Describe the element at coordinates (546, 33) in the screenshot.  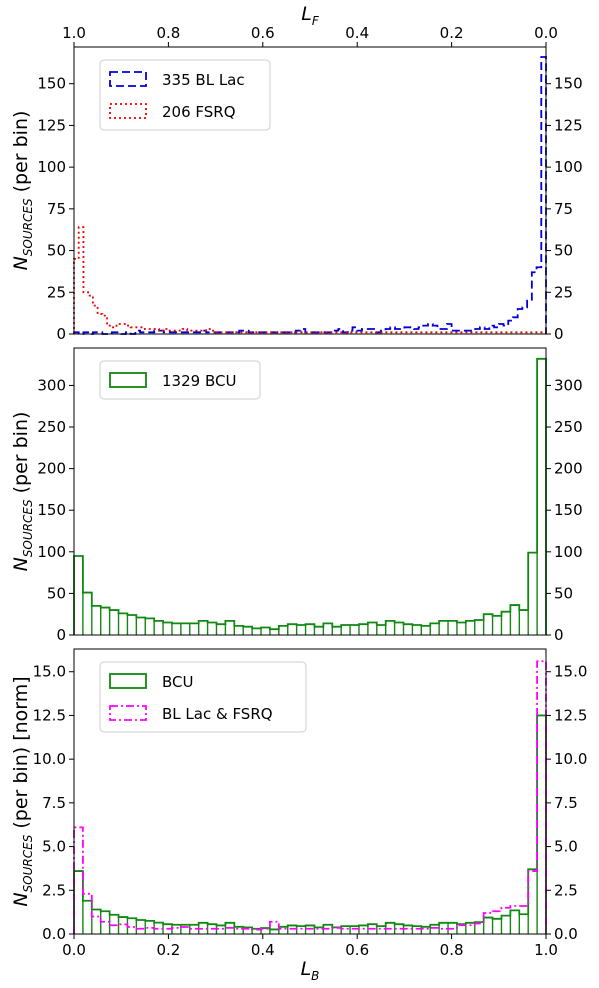
I see `top-xtick-label: 0.0` at that location.